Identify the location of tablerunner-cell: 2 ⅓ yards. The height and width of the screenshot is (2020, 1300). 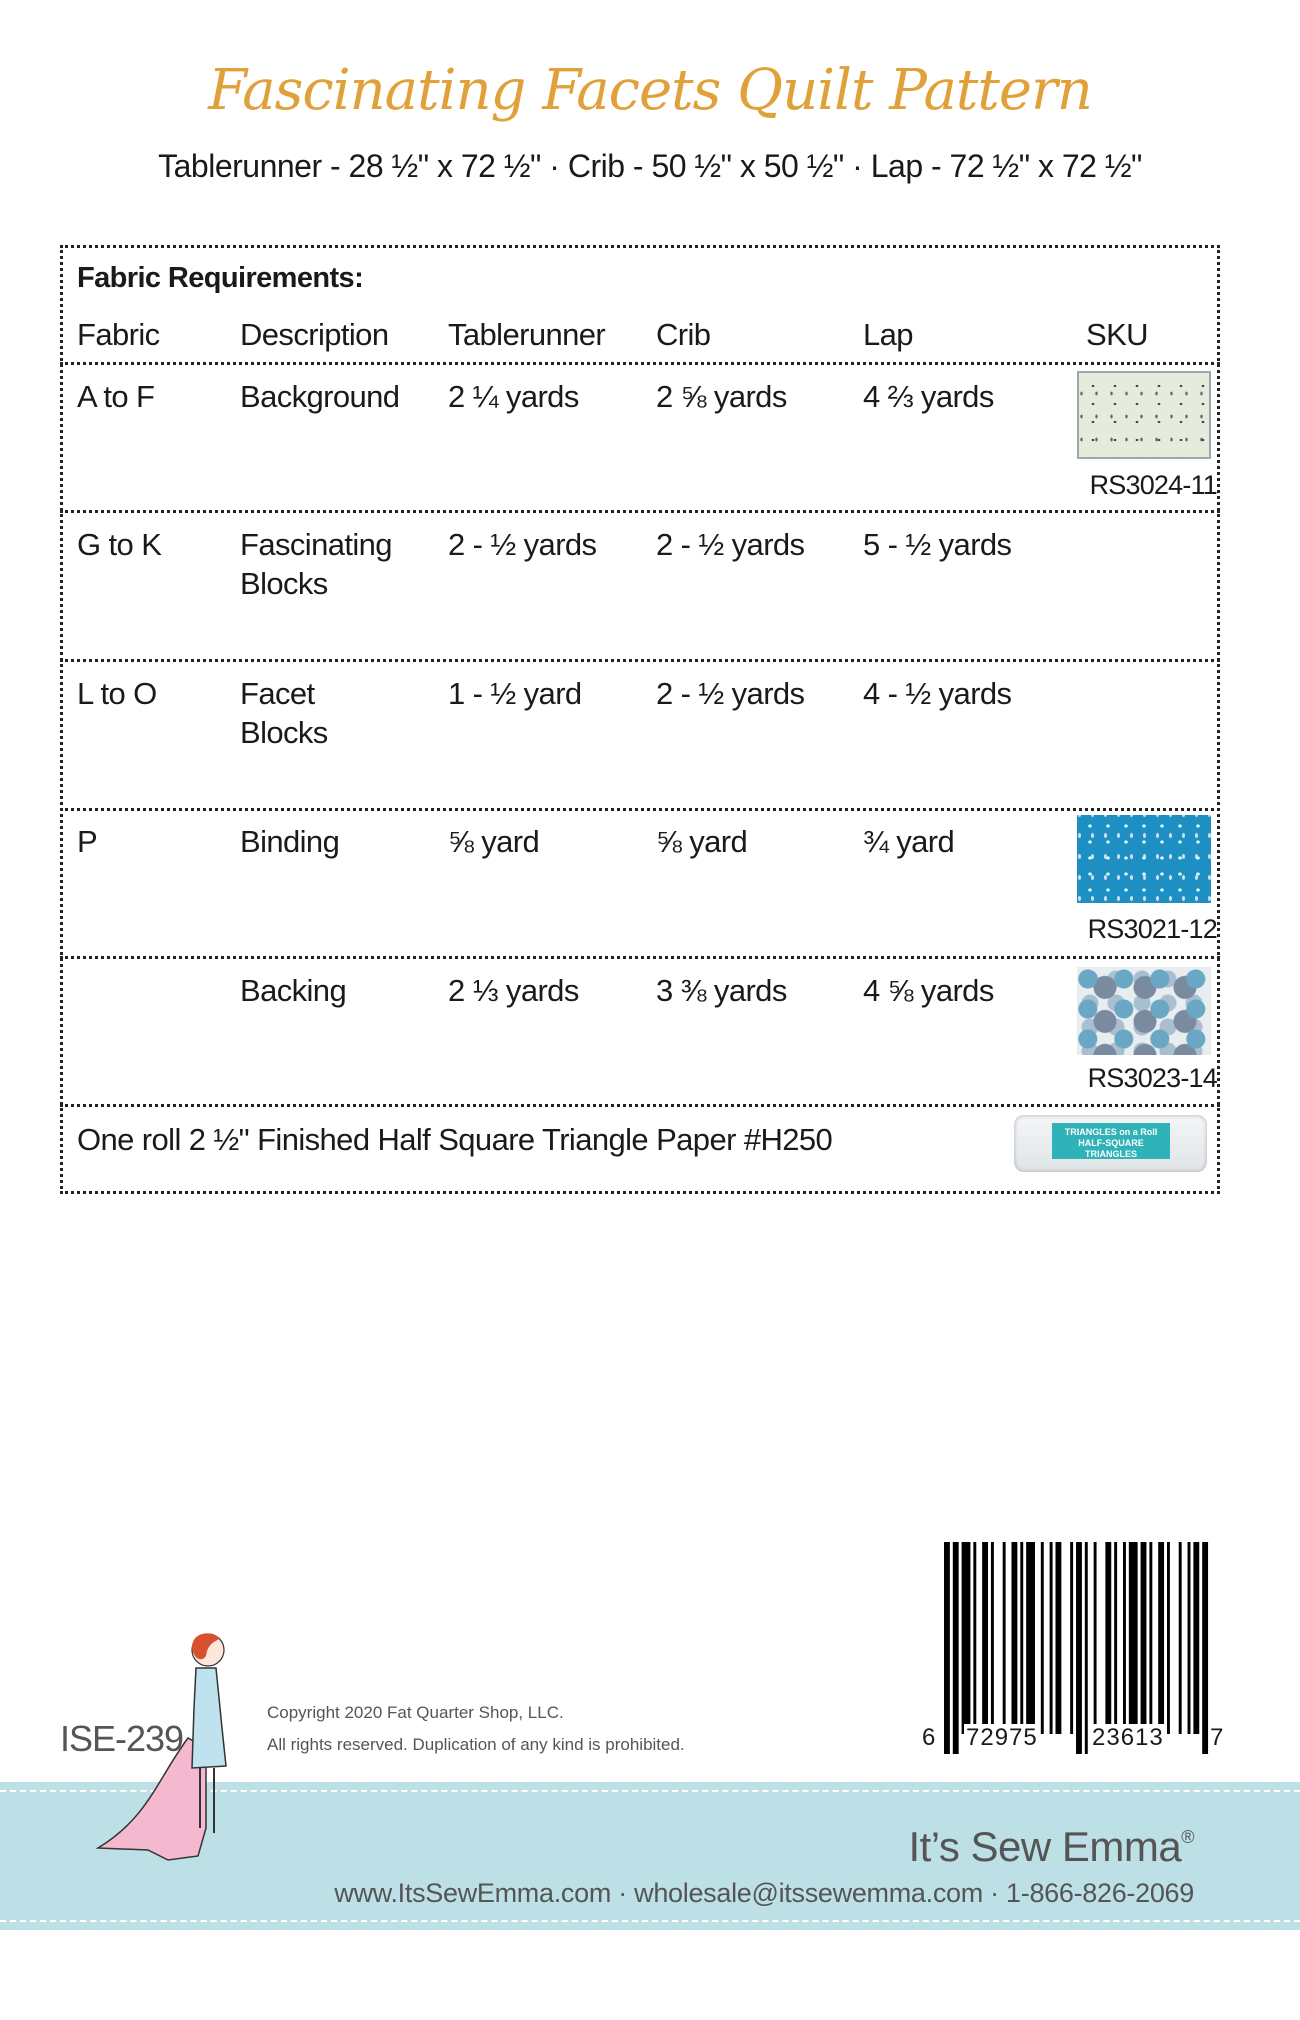
(513, 990).